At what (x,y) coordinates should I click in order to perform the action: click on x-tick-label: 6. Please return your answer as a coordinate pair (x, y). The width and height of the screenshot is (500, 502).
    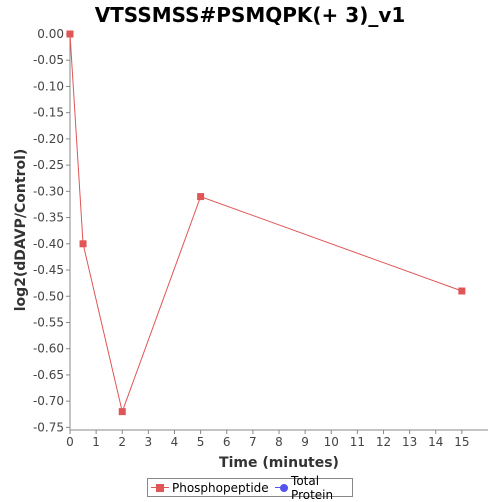
    Looking at the image, I should click on (227, 442).